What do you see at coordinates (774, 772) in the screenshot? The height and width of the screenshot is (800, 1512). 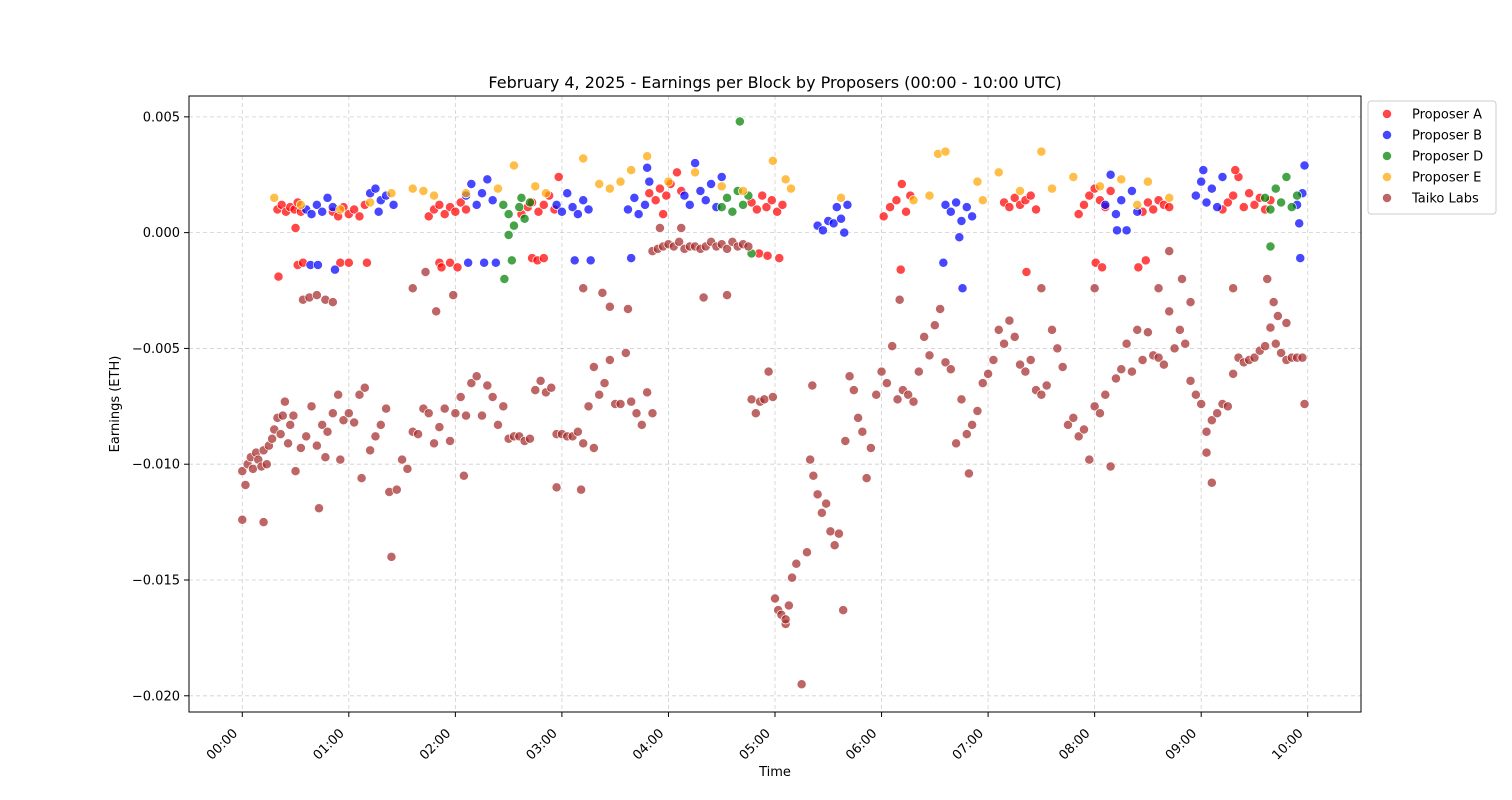 I see `x-axis-label: Time` at bounding box center [774, 772].